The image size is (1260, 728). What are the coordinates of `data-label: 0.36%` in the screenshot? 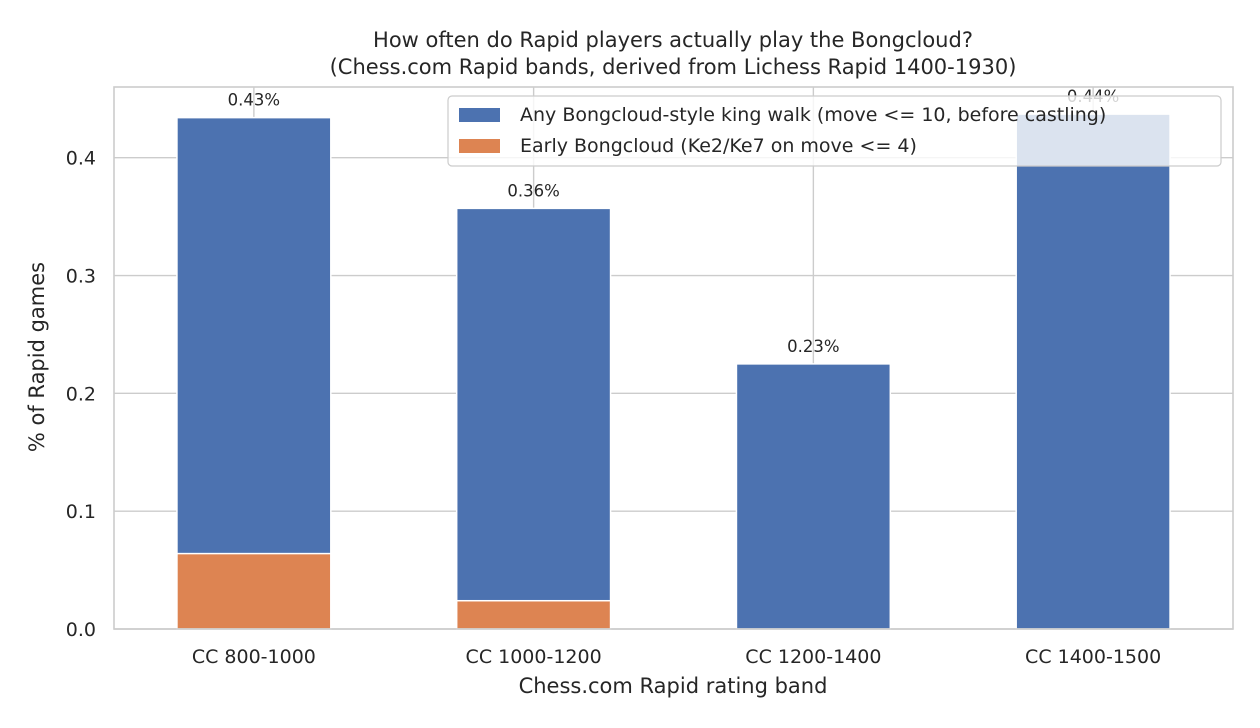 It's located at (533, 190).